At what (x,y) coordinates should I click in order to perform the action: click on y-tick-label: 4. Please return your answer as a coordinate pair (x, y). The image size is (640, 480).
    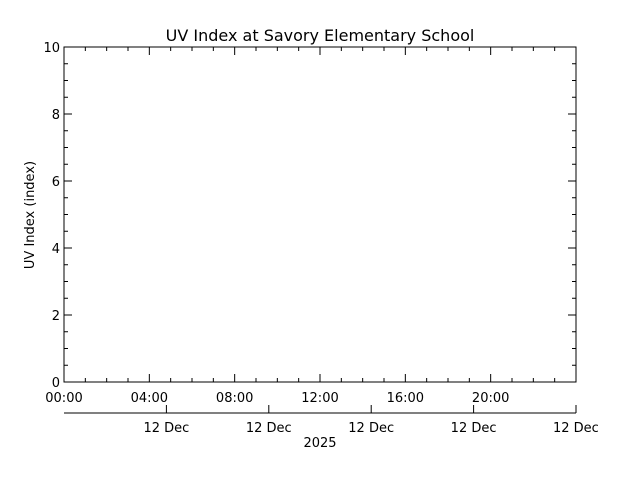
    Looking at the image, I should click on (56, 249).